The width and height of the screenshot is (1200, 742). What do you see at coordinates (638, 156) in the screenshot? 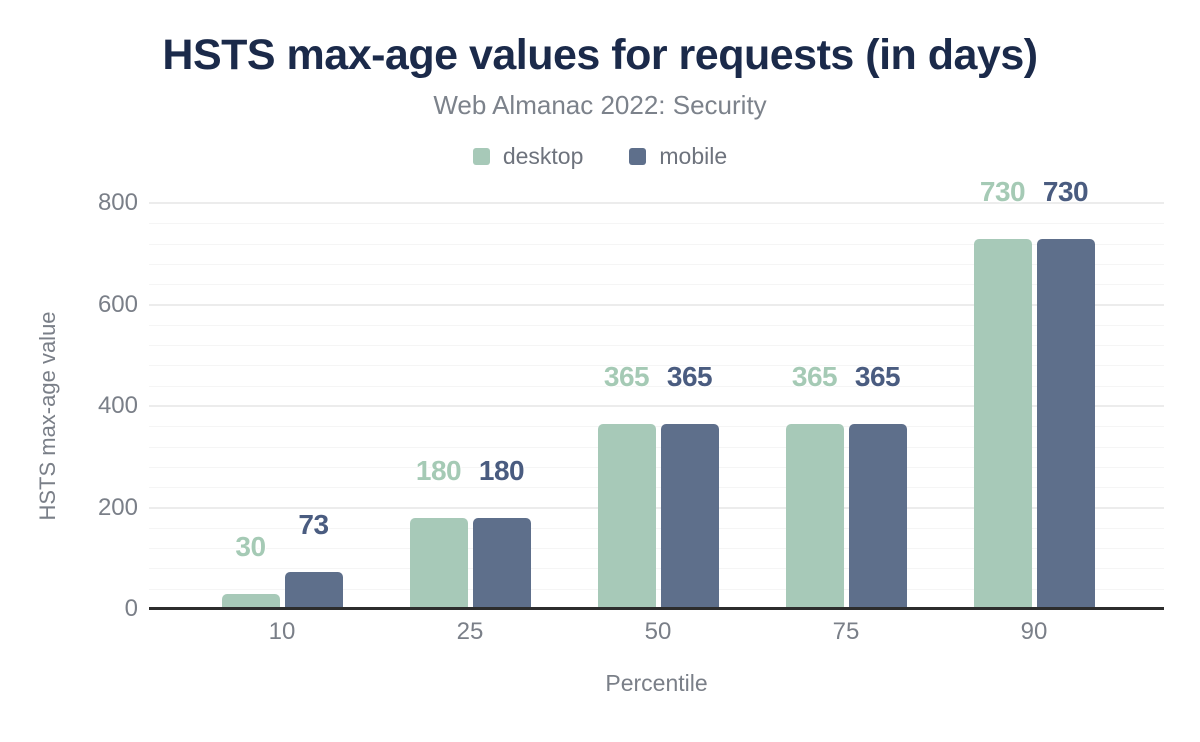
I see `legend-swatch-mobile` at bounding box center [638, 156].